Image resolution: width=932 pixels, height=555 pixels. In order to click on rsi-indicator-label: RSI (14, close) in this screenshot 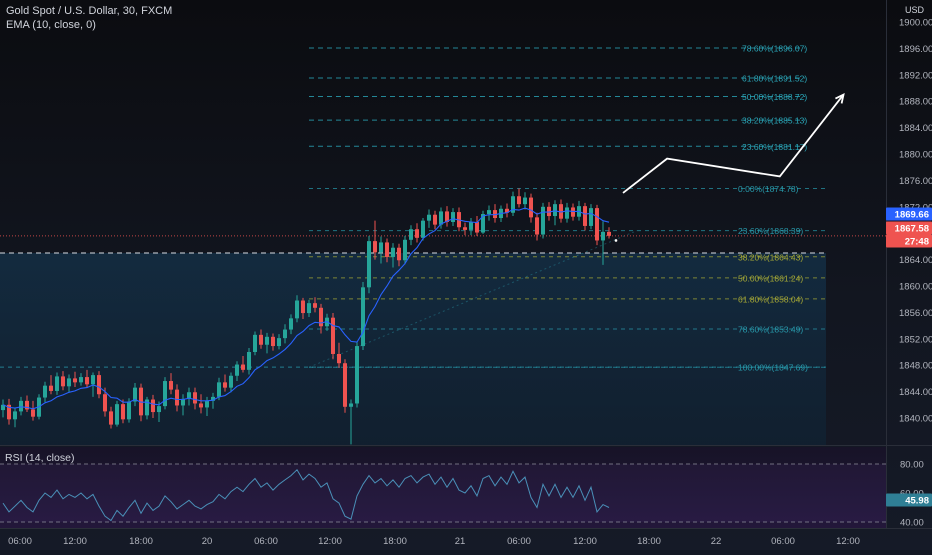, I will do `click(40, 458)`.